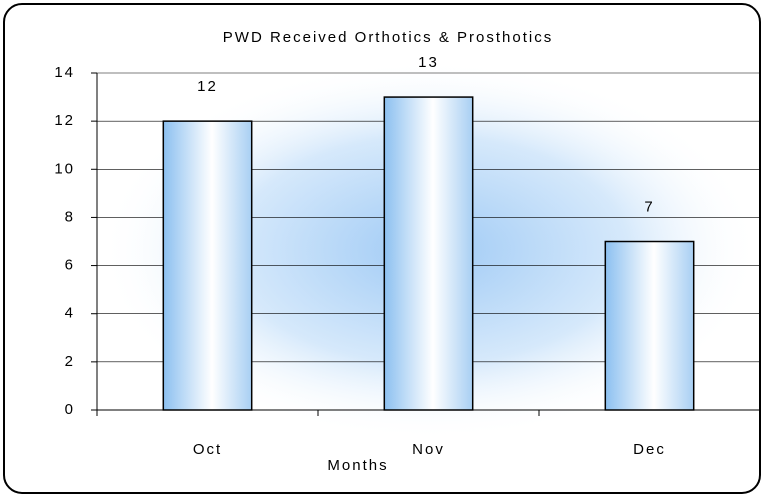  What do you see at coordinates (64, 120) in the screenshot?
I see `y-tick-label: 12` at bounding box center [64, 120].